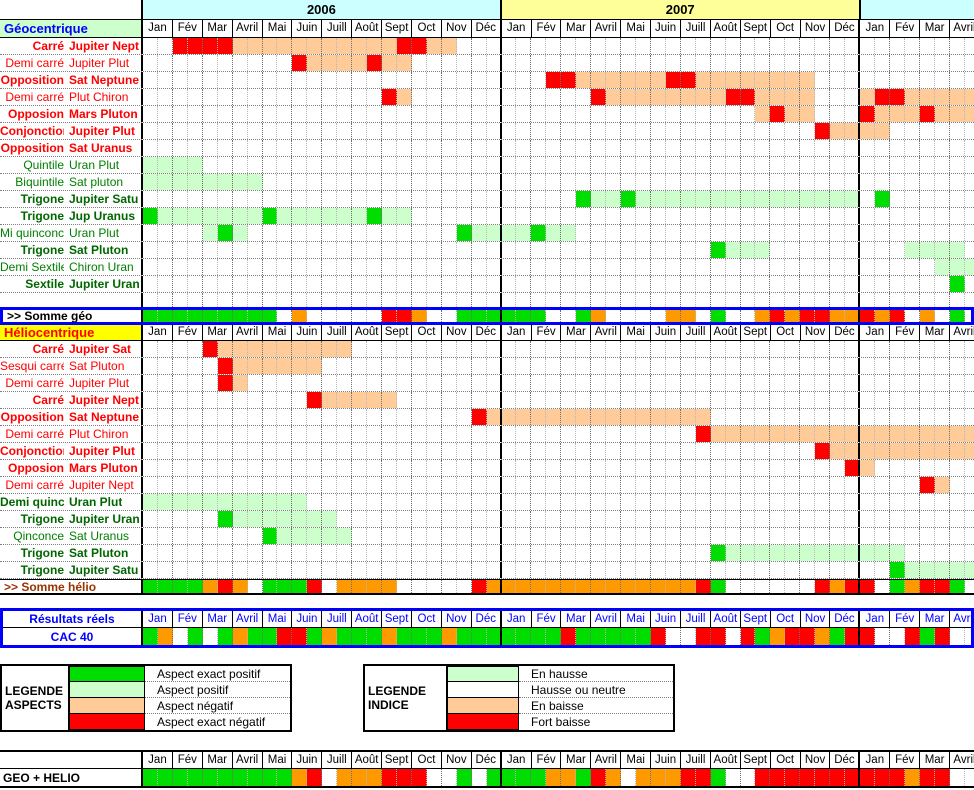 The height and width of the screenshot is (790, 974). I want to click on geo-aspect-label: Demi carré Jupiter Plut, so click(71, 63).